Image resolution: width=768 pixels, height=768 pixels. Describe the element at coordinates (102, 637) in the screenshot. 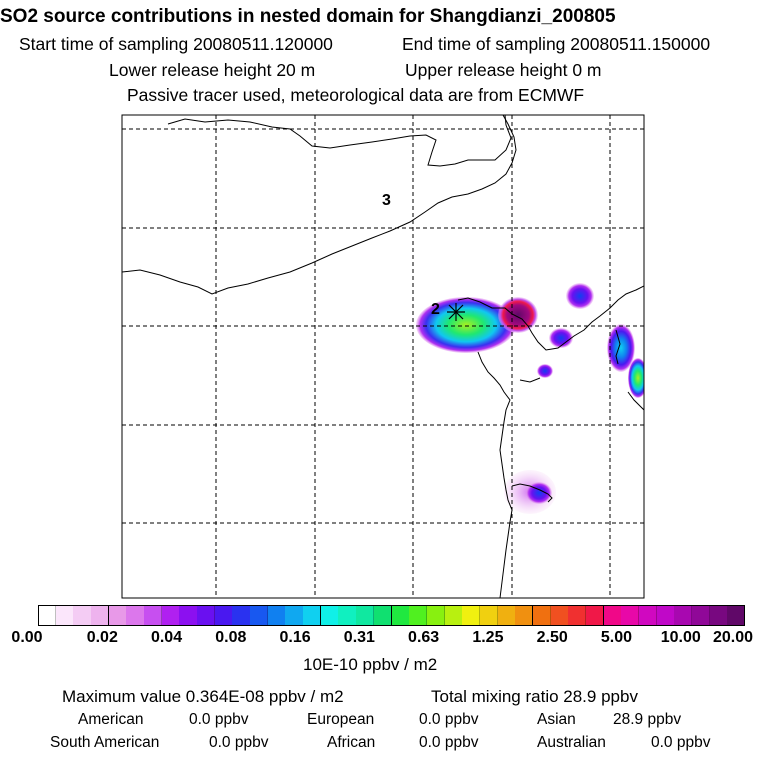

I see `colorbar-tick-label: 0.02` at that location.